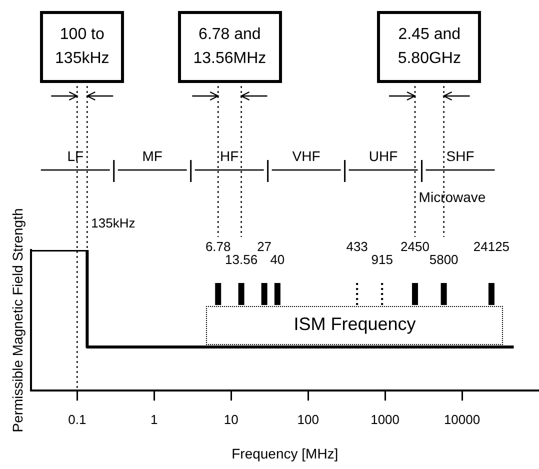  Describe the element at coordinates (306, 156) in the screenshot. I see `text: VHF` at that location.